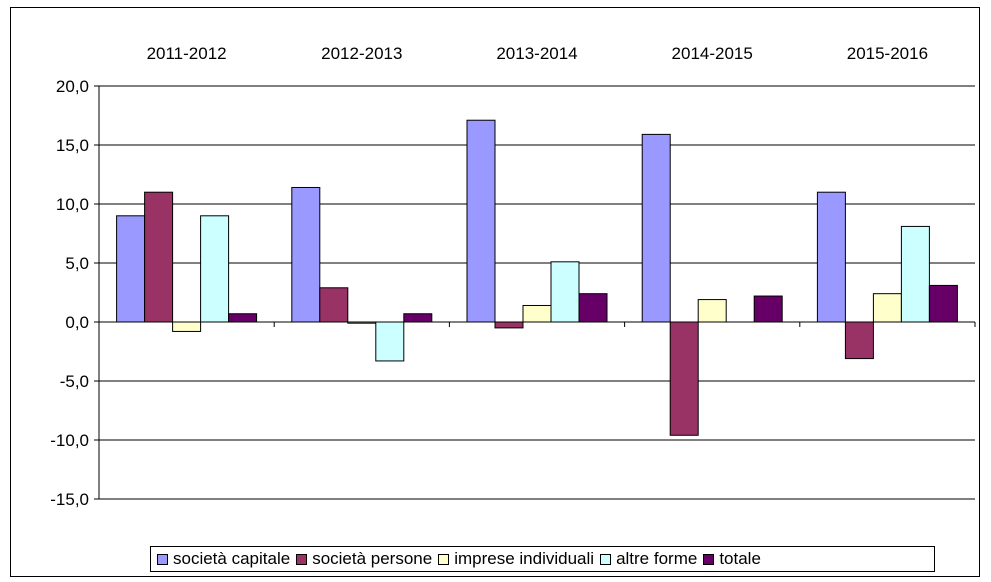  I want to click on legend-label: altre forme, so click(657, 558).